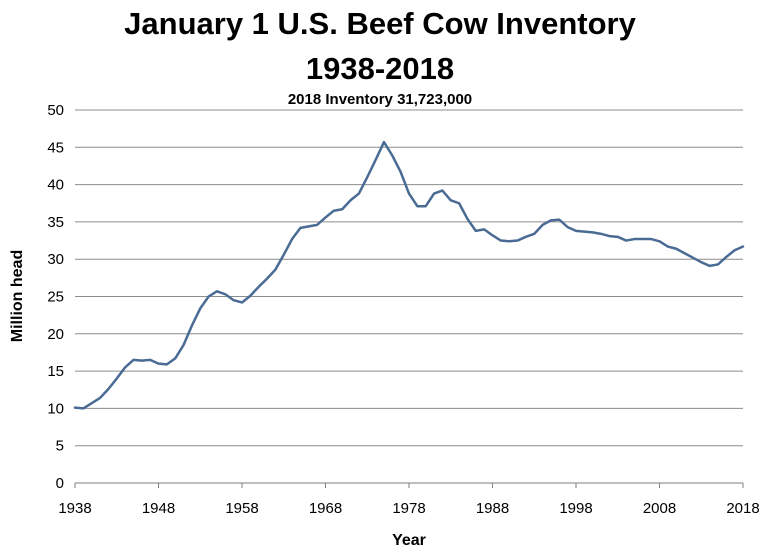 The height and width of the screenshot is (554, 771). I want to click on x-tick-label: 1948, so click(158, 508).